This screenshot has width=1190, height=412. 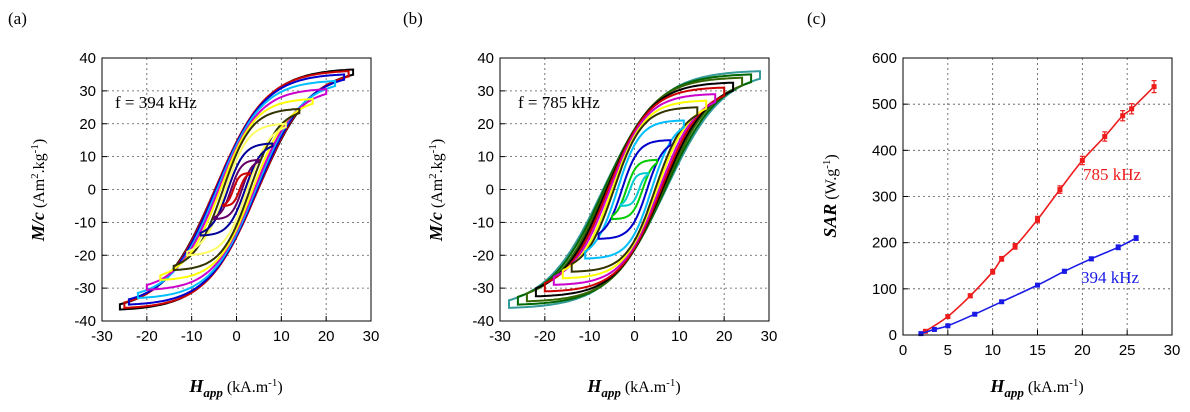 I want to click on panel-b-ylabel: M/c(Am2.kg-1), so click(x=436, y=190).